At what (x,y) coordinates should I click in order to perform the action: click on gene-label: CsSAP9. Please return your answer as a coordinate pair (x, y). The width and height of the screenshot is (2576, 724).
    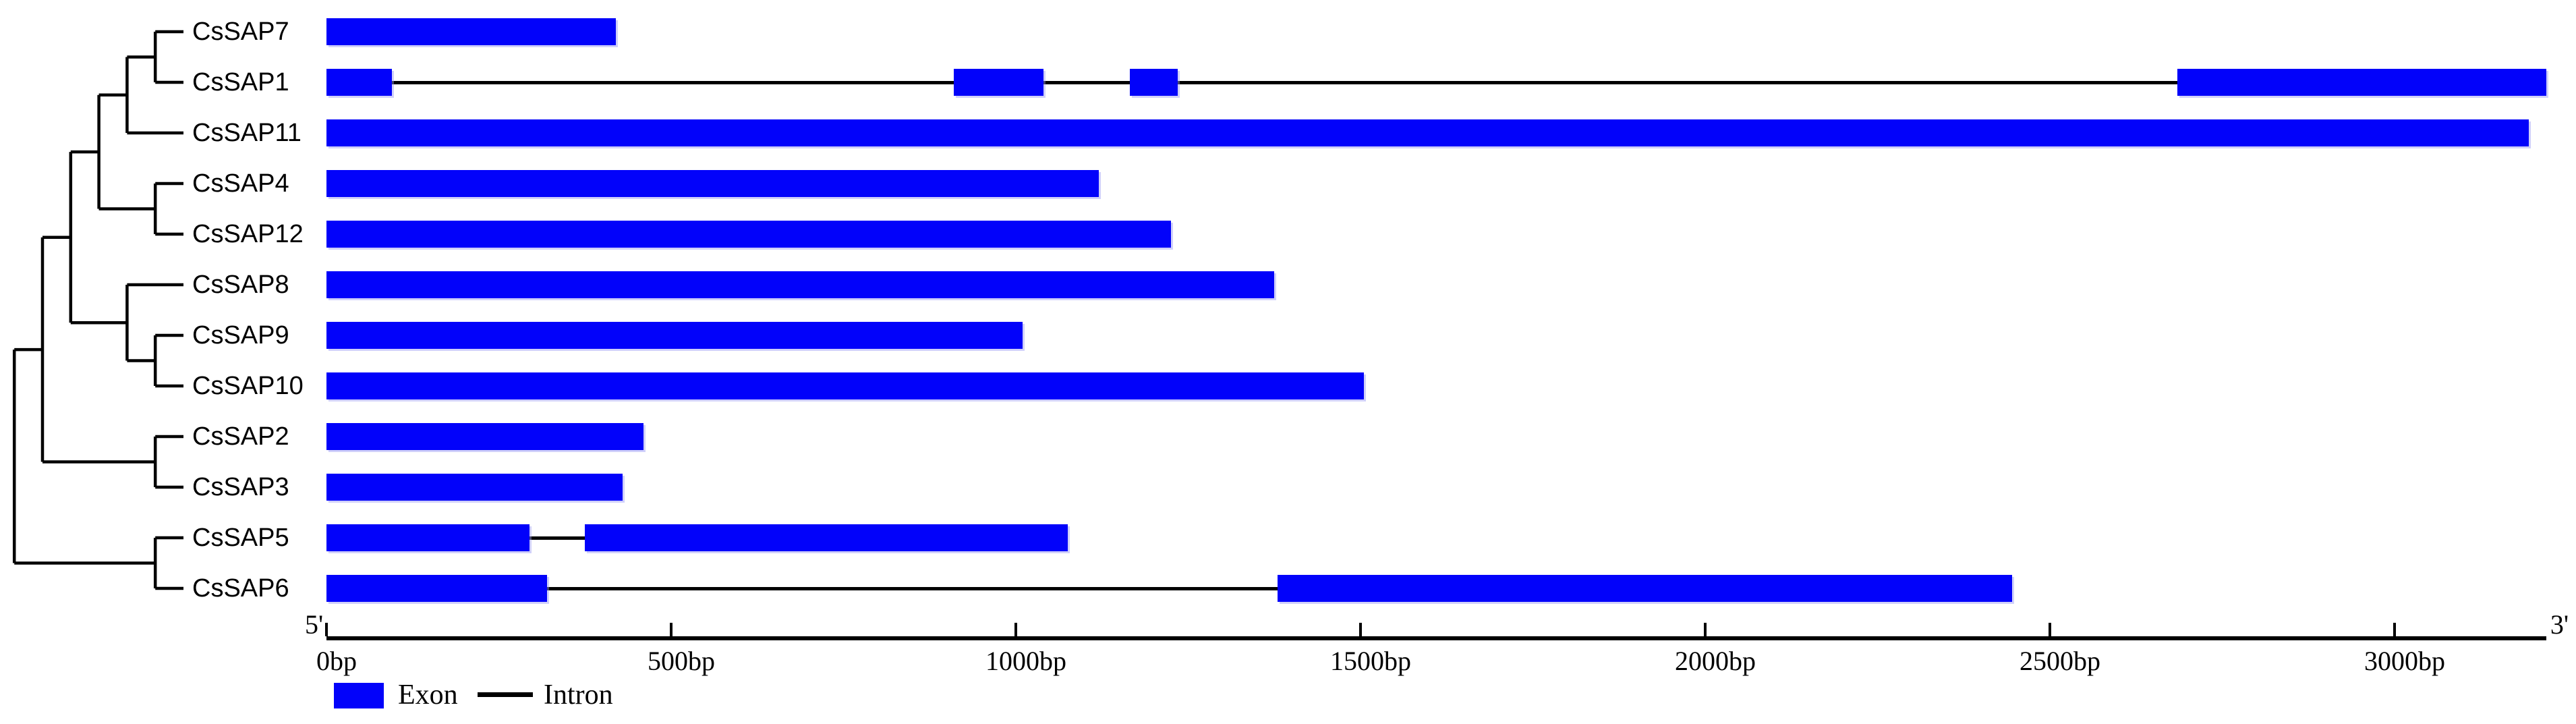
    Looking at the image, I should click on (240, 335).